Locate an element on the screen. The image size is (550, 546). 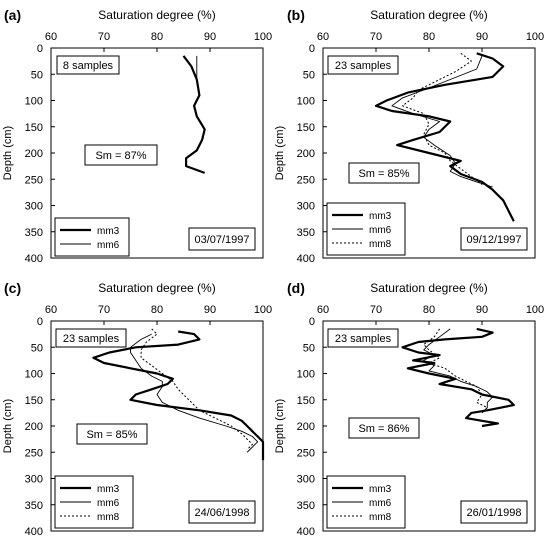
panel-label: (a) is located at coordinates (12, 15).